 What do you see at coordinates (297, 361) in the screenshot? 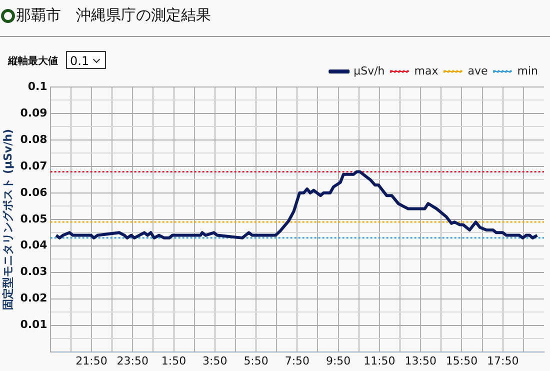
I see `x-tick-label: 7:50` at bounding box center [297, 361].